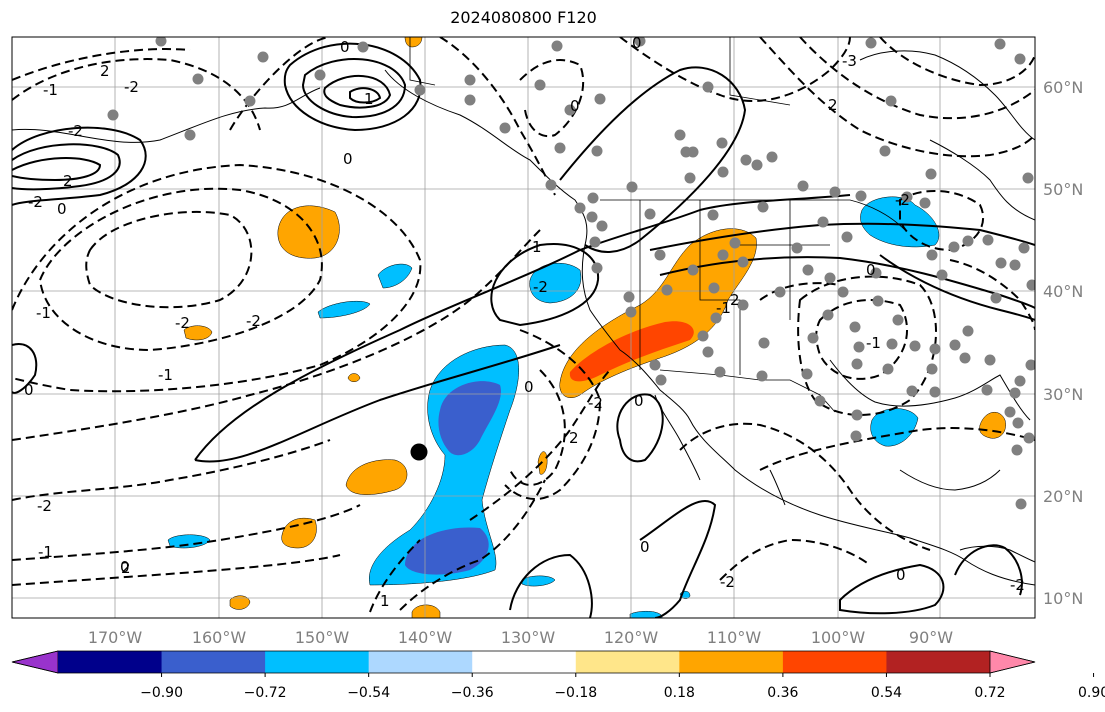 The height and width of the screenshot is (712, 1105). What do you see at coordinates (528, 637) in the screenshot?
I see `lon-tick-label: 130°W` at bounding box center [528, 637].